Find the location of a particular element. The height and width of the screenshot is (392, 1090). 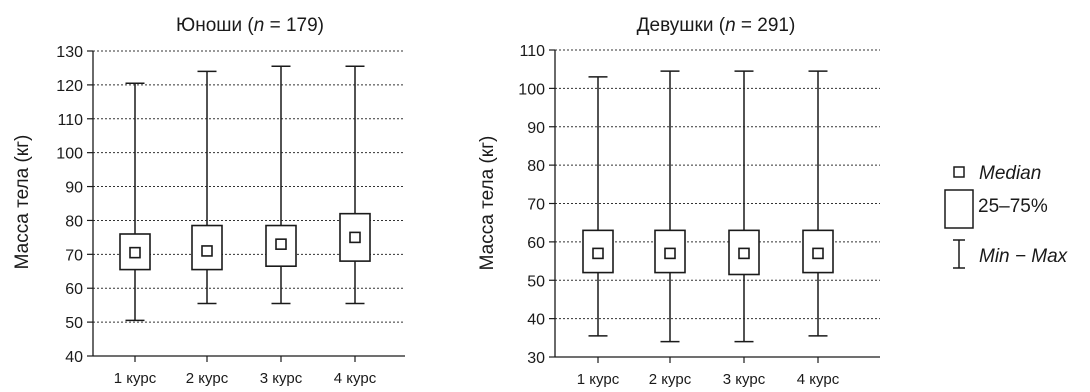

legend: Median 25–75% Min − Max is located at coordinates (1006, 216).